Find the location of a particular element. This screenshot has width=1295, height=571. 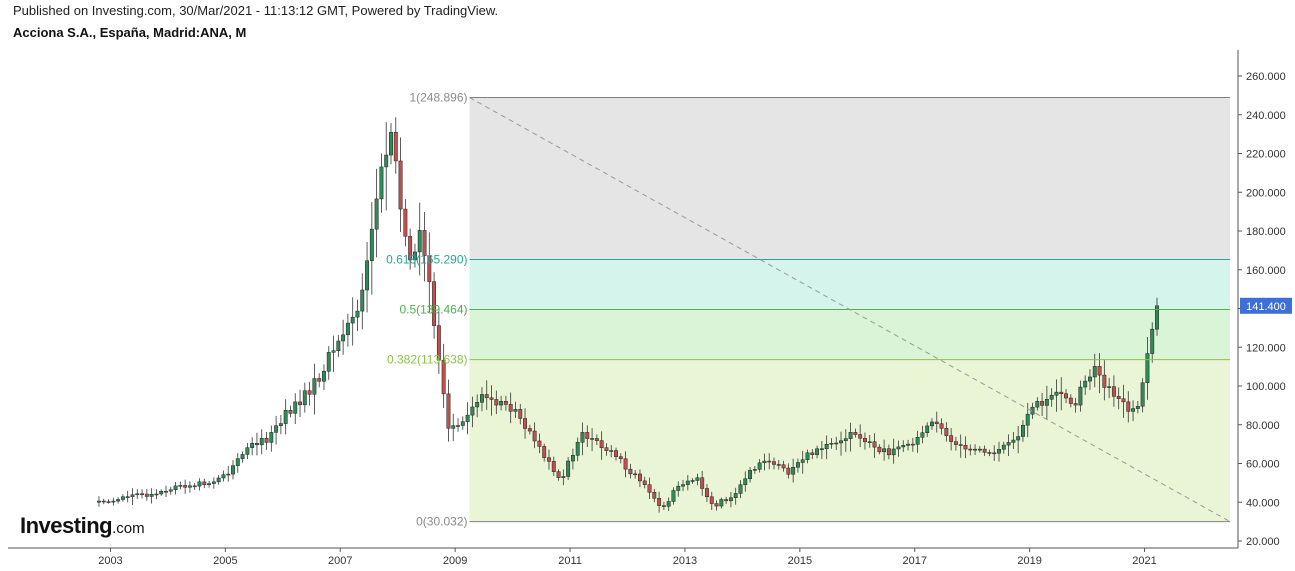

investing-logo: Investing.com is located at coordinates (82, 525).